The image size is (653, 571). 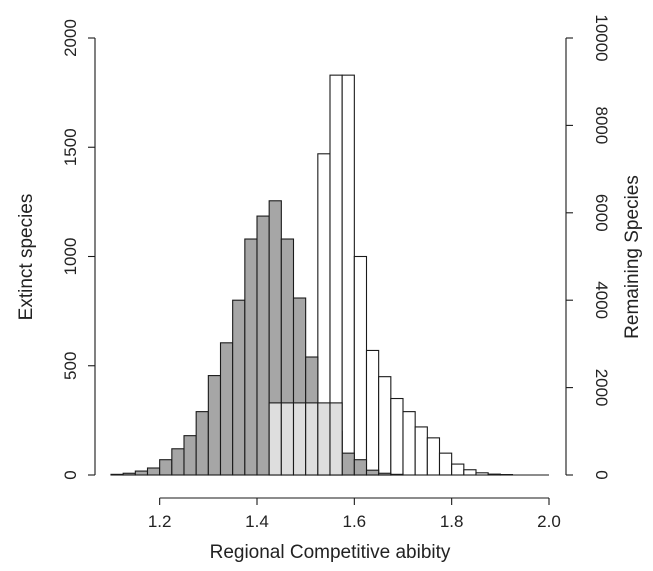 What do you see at coordinates (355, 521) in the screenshot?
I see `x-tick-label: 1.6` at bounding box center [355, 521].